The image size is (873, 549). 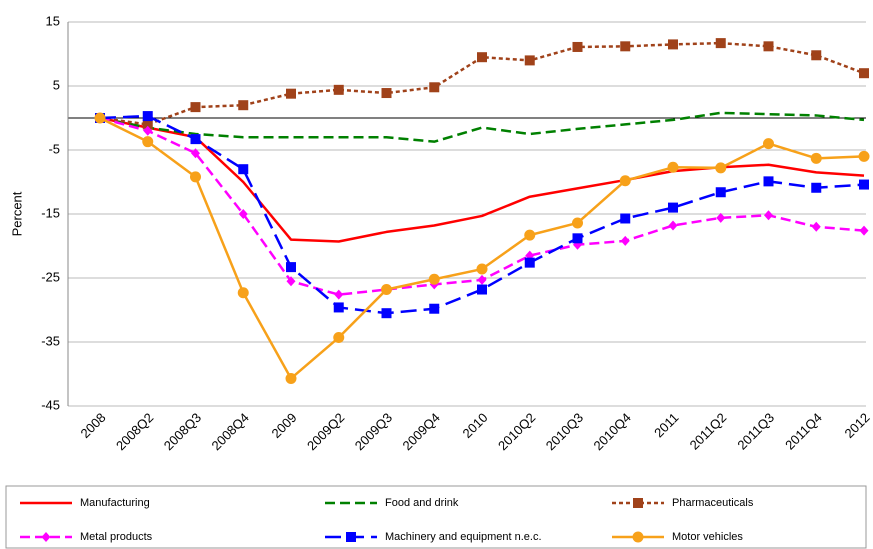 What do you see at coordinates (564, 431) in the screenshot?
I see `x-tick-label: 2010Q3` at bounding box center [564, 431].